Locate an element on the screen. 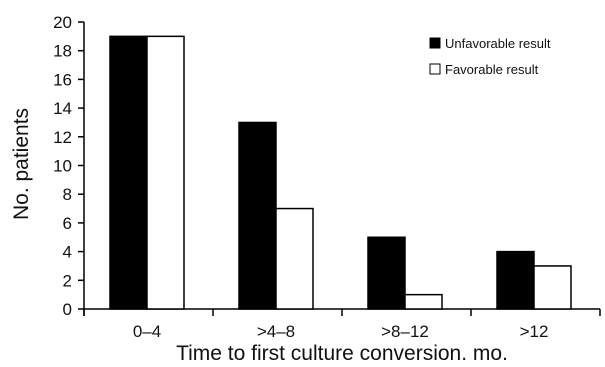 This screenshot has width=605, height=367. x-tick-label: 0–4 is located at coordinates (147, 331).